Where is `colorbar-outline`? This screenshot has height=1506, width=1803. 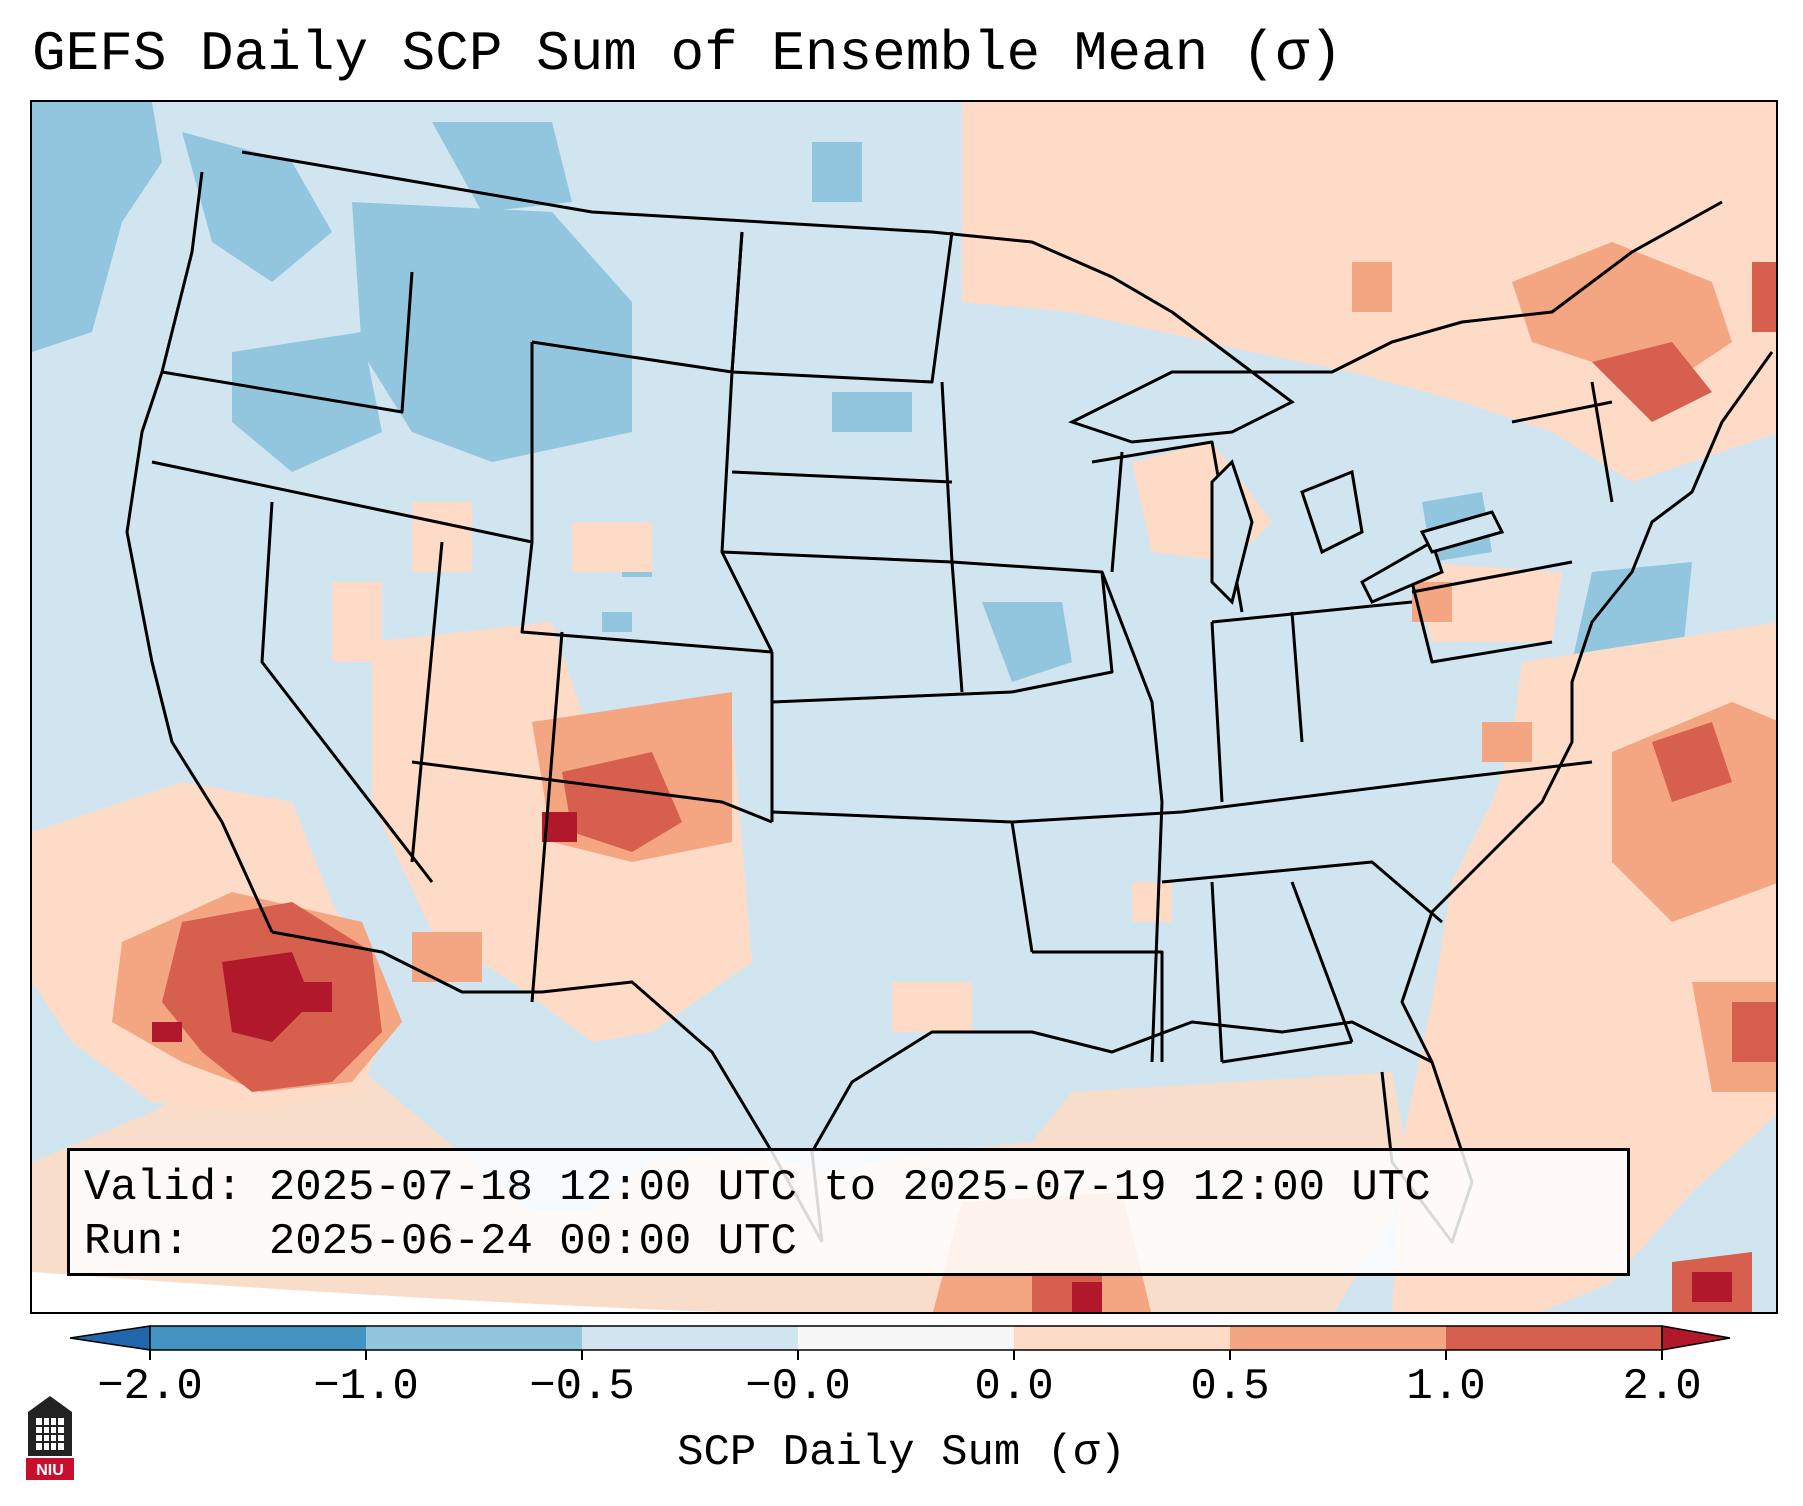 colorbar-outline is located at coordinates (906, 1338).